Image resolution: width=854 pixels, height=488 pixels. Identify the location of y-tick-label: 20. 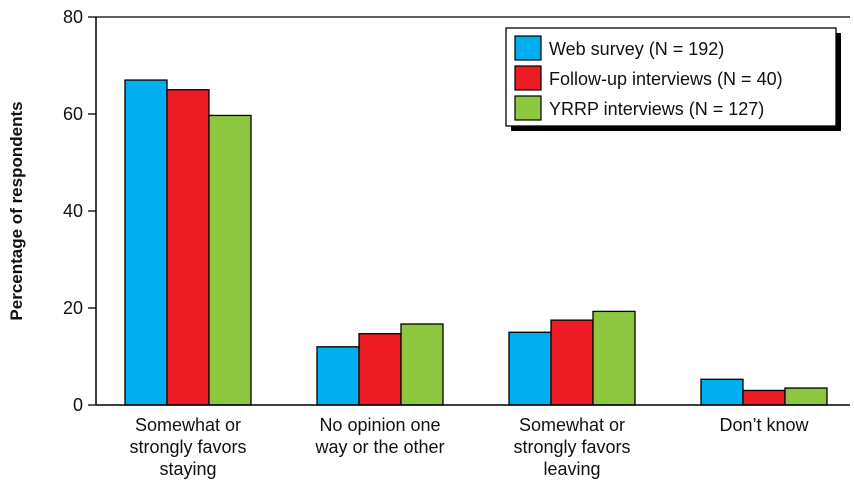
(73, 308).